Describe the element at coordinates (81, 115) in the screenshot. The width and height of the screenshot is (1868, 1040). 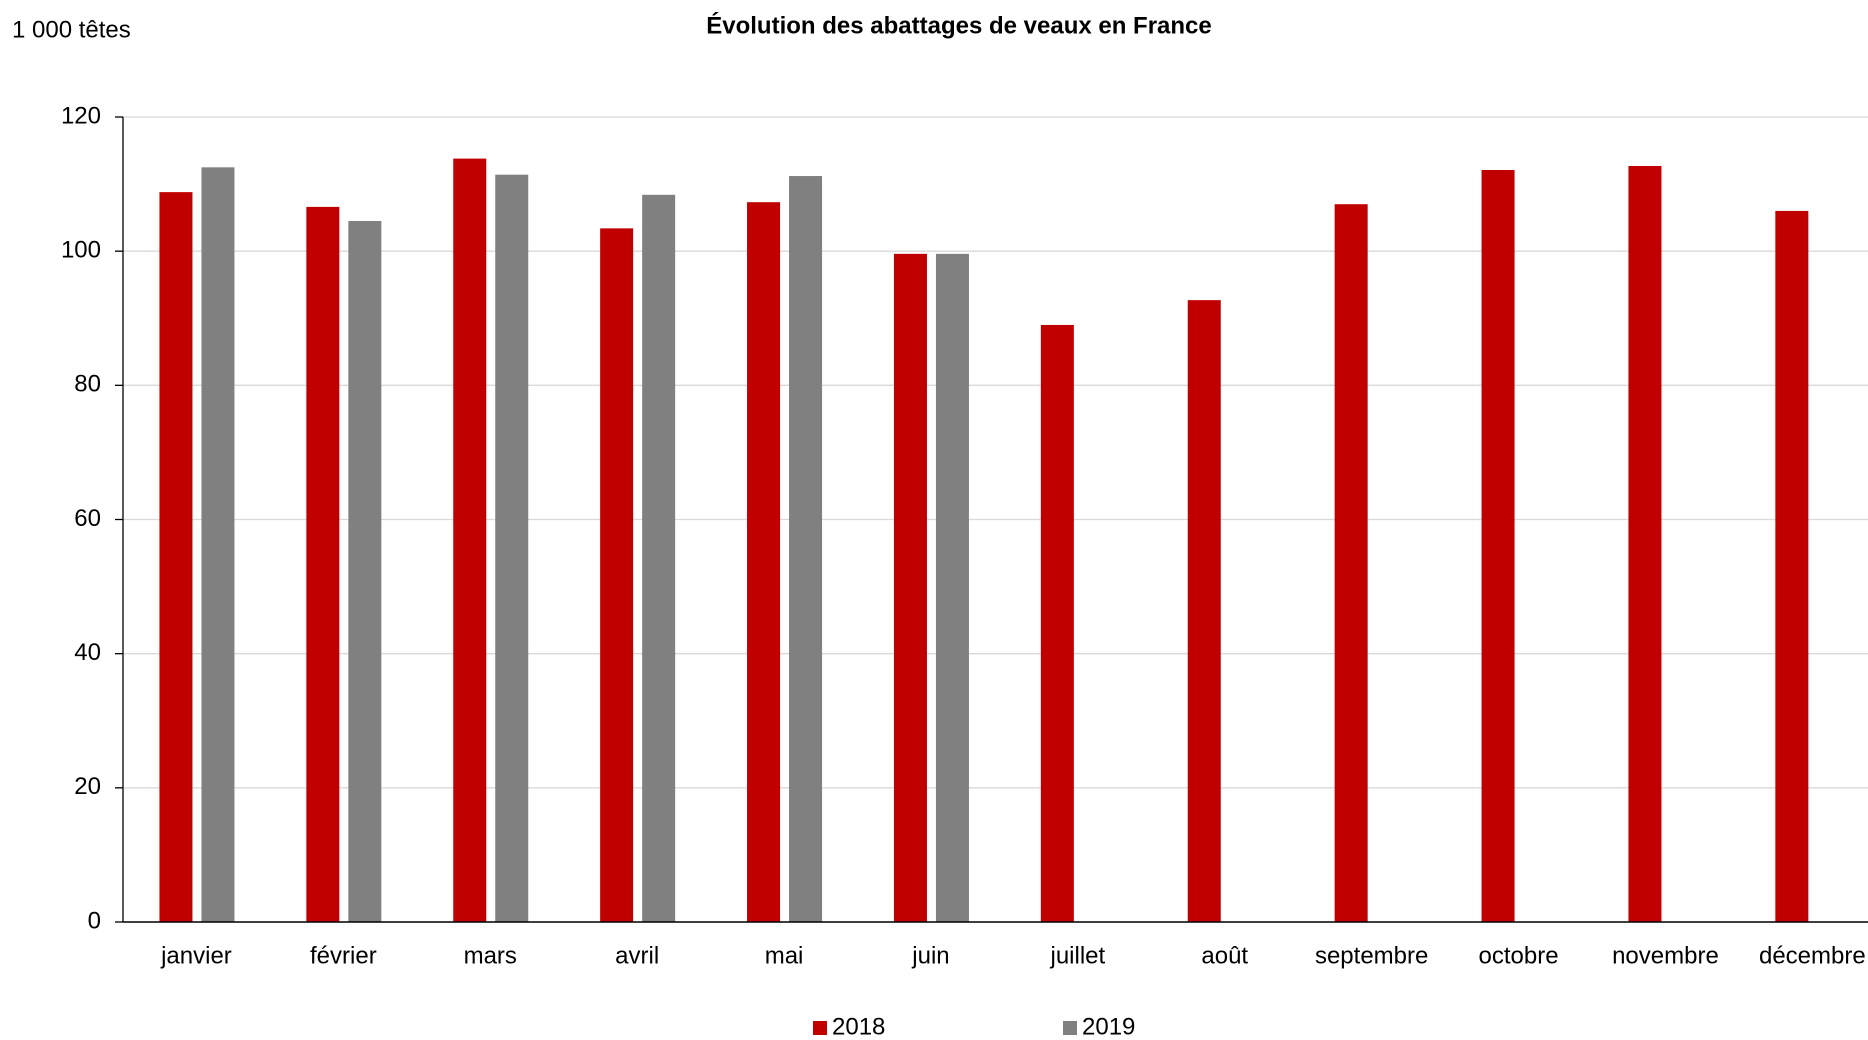
I see `y-tick-label: 120` at that location.